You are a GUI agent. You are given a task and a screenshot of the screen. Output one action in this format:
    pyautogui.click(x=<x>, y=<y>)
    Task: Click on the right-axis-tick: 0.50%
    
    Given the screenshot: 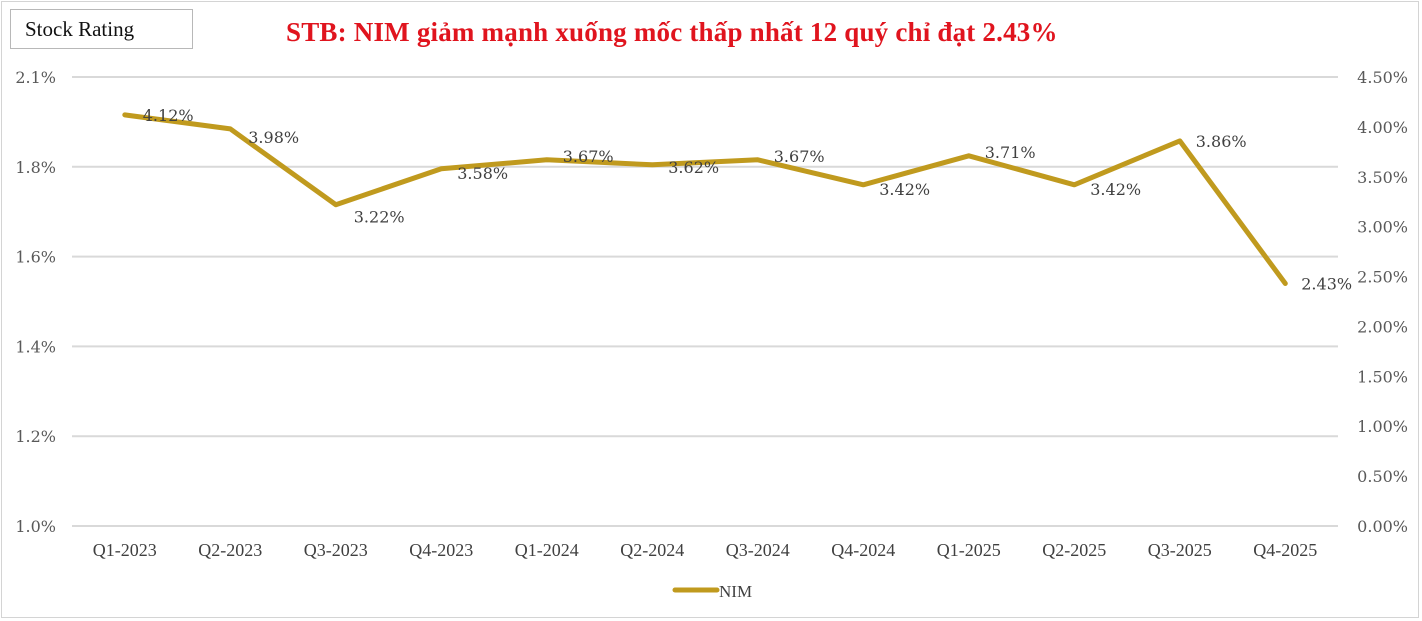 What is the action you would take?
    pyautogui.click(x=1382, y=476)
    